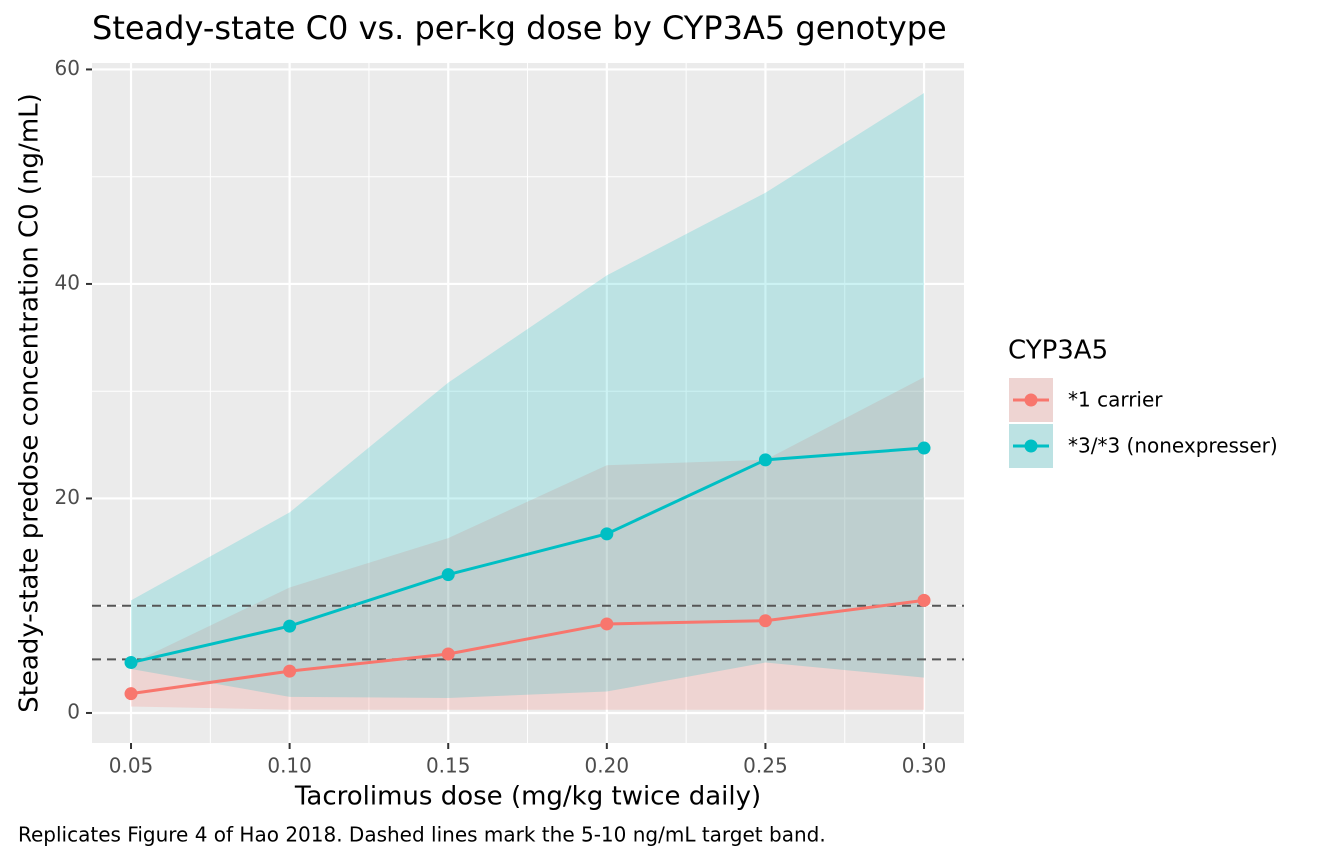 The width and height of the screenshot is (1344, 864). I want to click on x-tick-label: 0.05, so click(131, 766).